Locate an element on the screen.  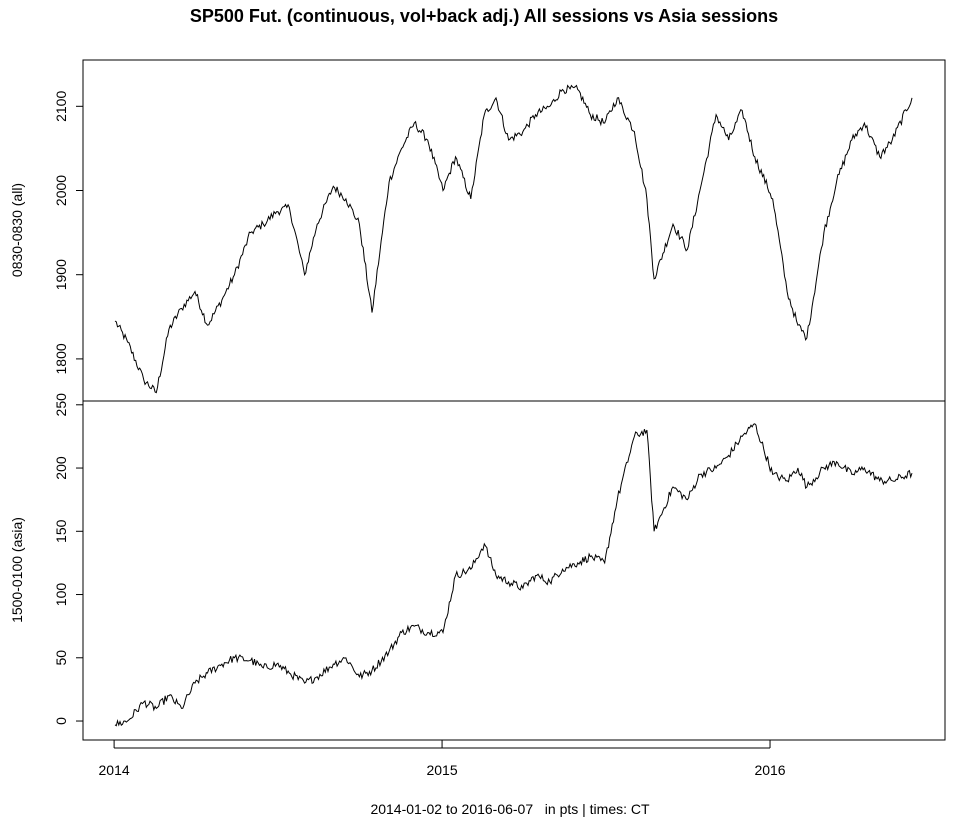
x-tick-label: 2015 is located at coordinates (441, 770).